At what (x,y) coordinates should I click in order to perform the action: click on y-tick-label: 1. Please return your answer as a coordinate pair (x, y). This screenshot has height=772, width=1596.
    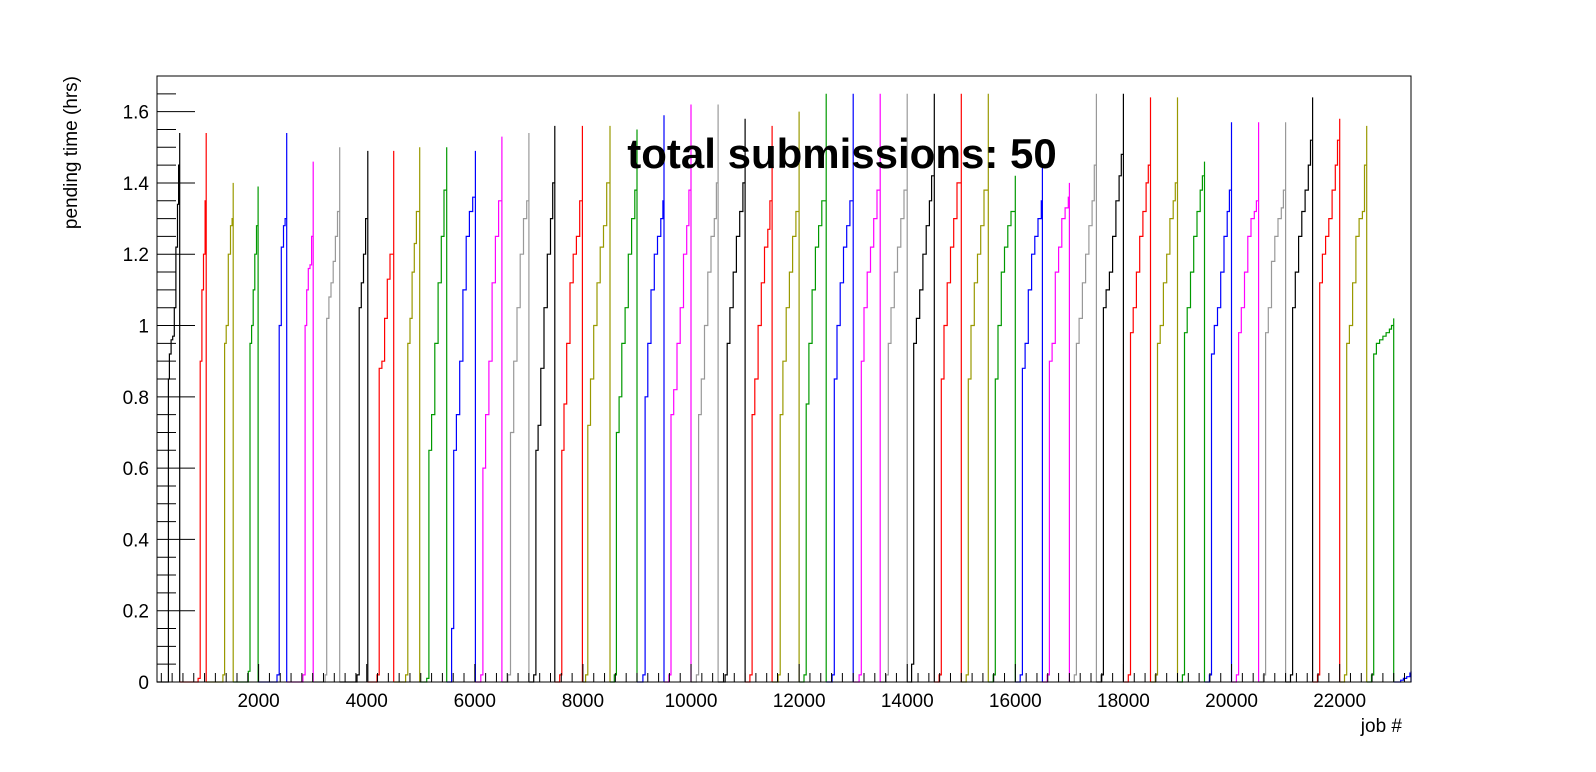
    Looking at the image, I should click on (143, 327).